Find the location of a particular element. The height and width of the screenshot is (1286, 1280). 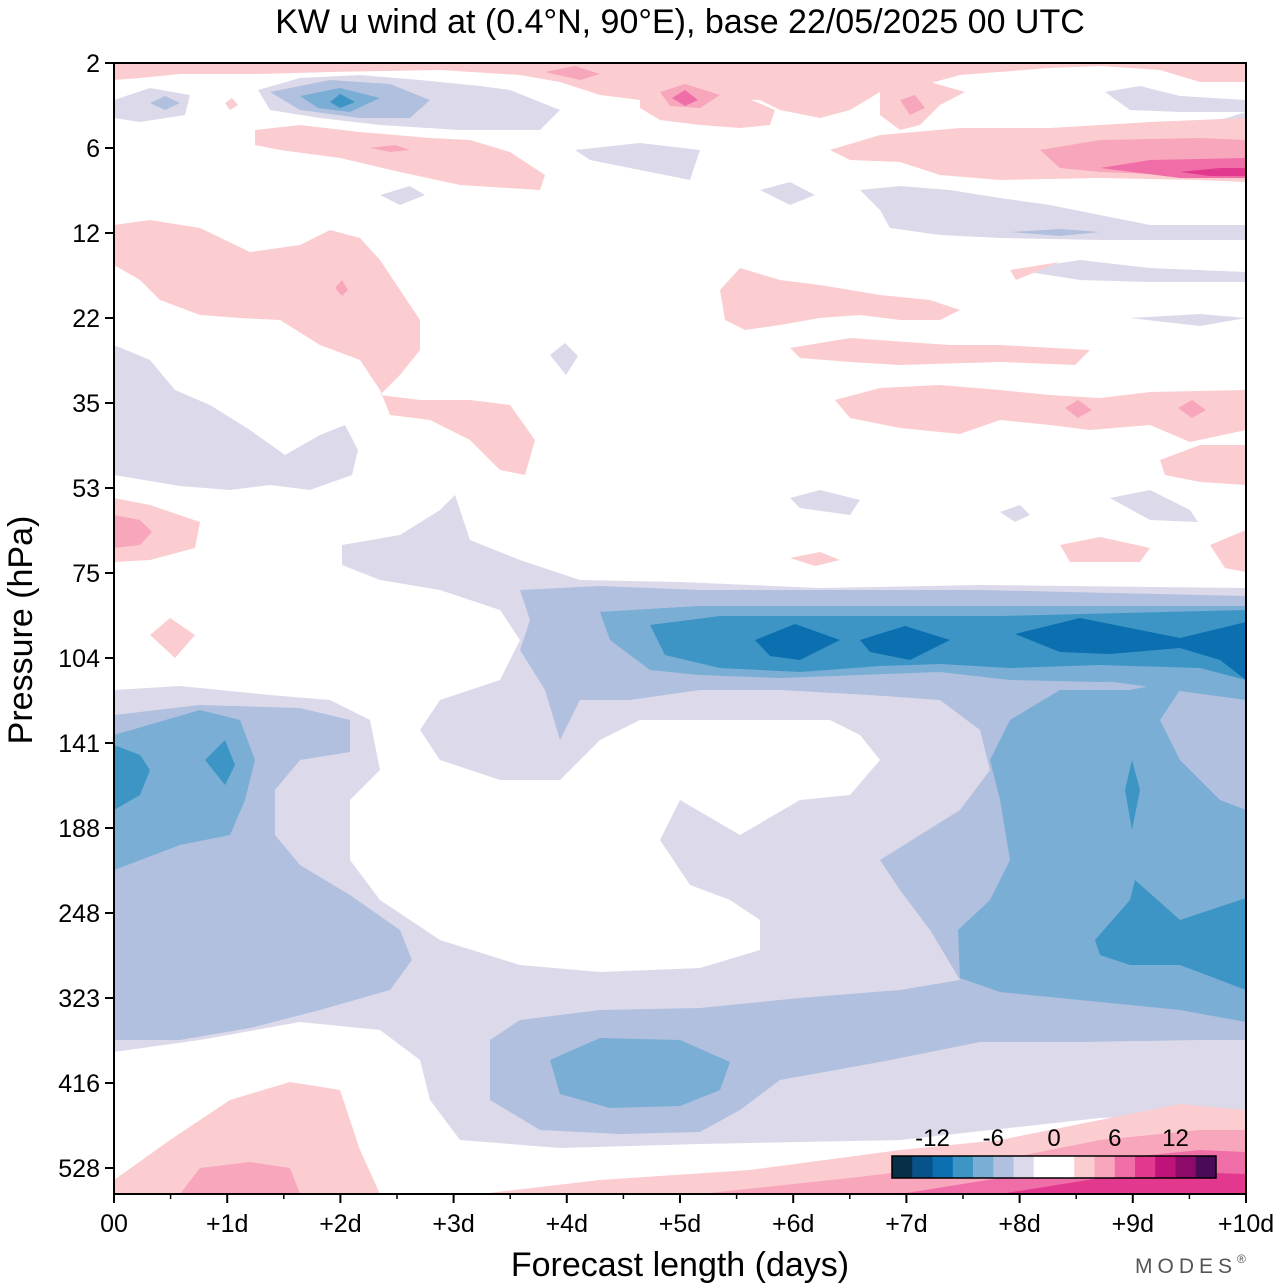

x-tick-label: +5d is located at coordinates (680, 1224).